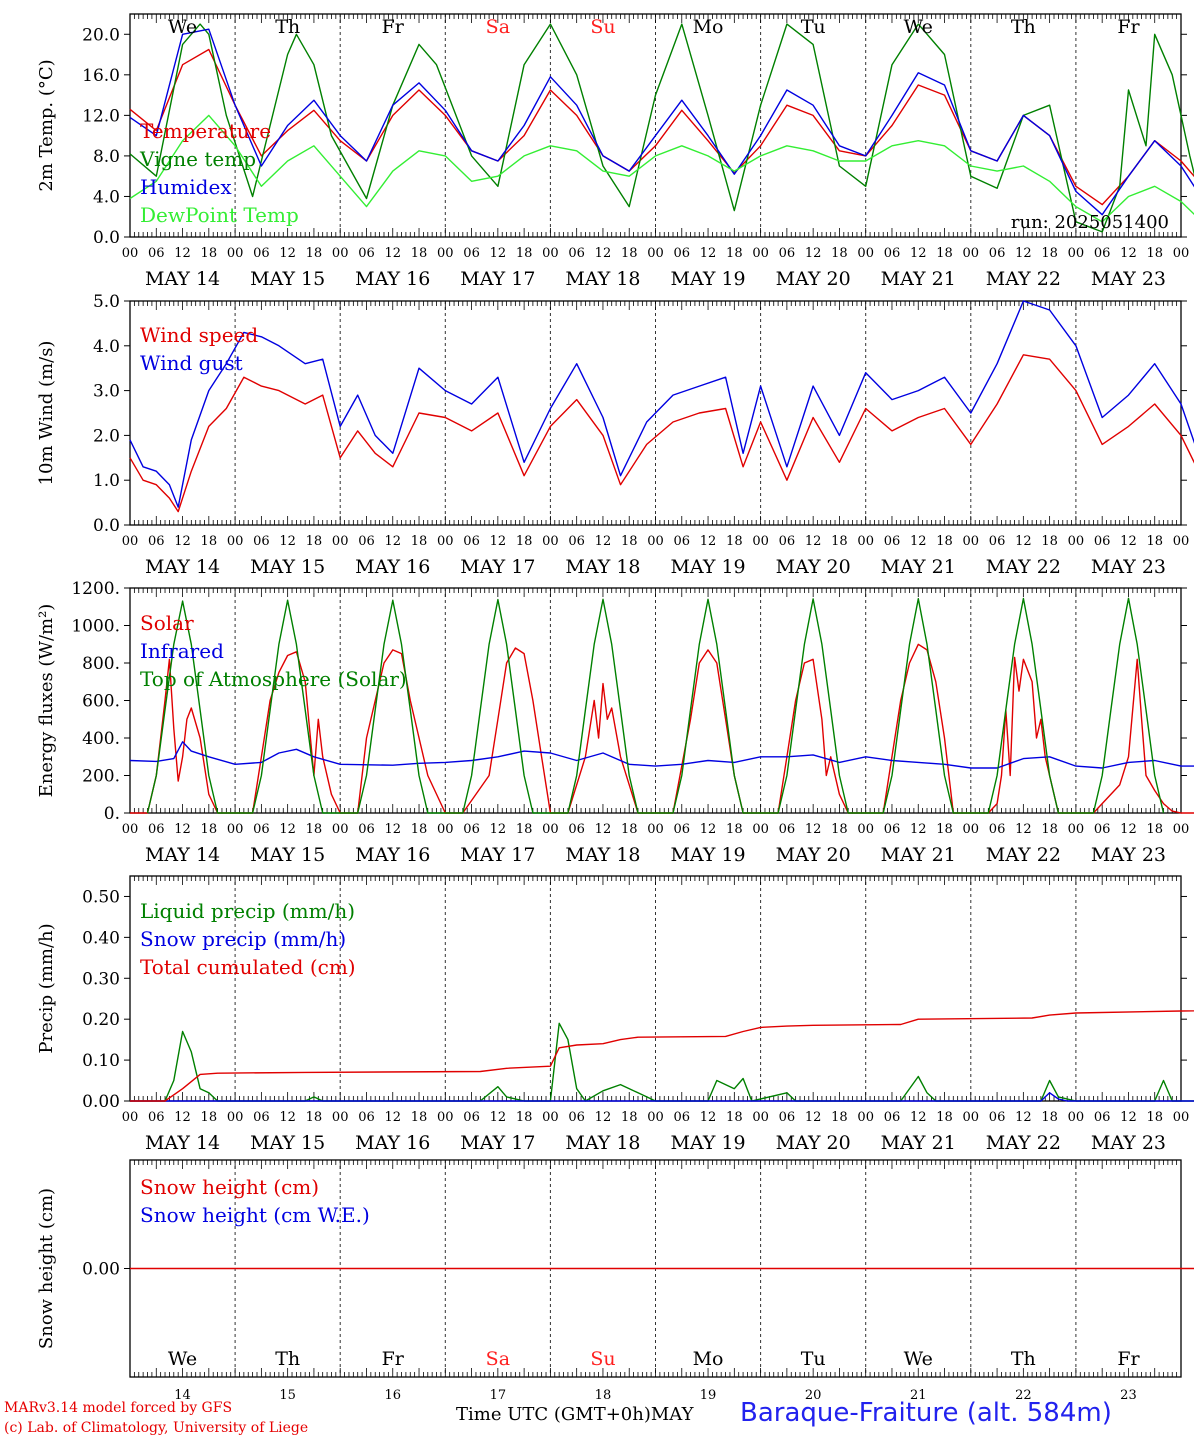 Image resolution: width=1194 pixels, height=1445 pixels. I want to click on y-tick-label: 0.10, so click(101, 1061).